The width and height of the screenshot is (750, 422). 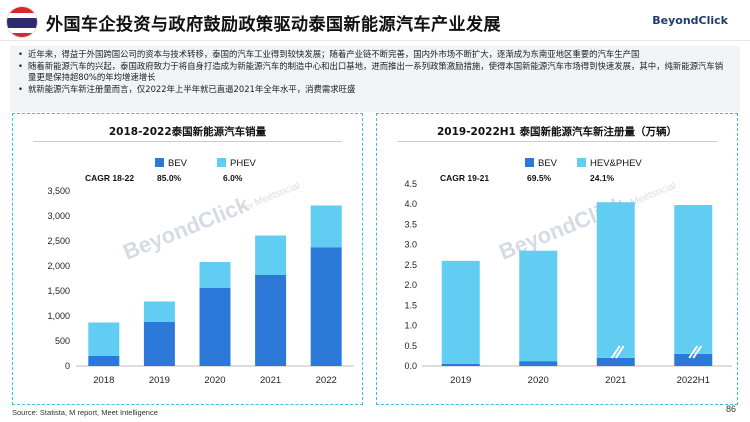 What do you see at coordinates (58, 266) in the screenshot?
I see `y-tick-label: 2,000` at bounding box center [58, 266].